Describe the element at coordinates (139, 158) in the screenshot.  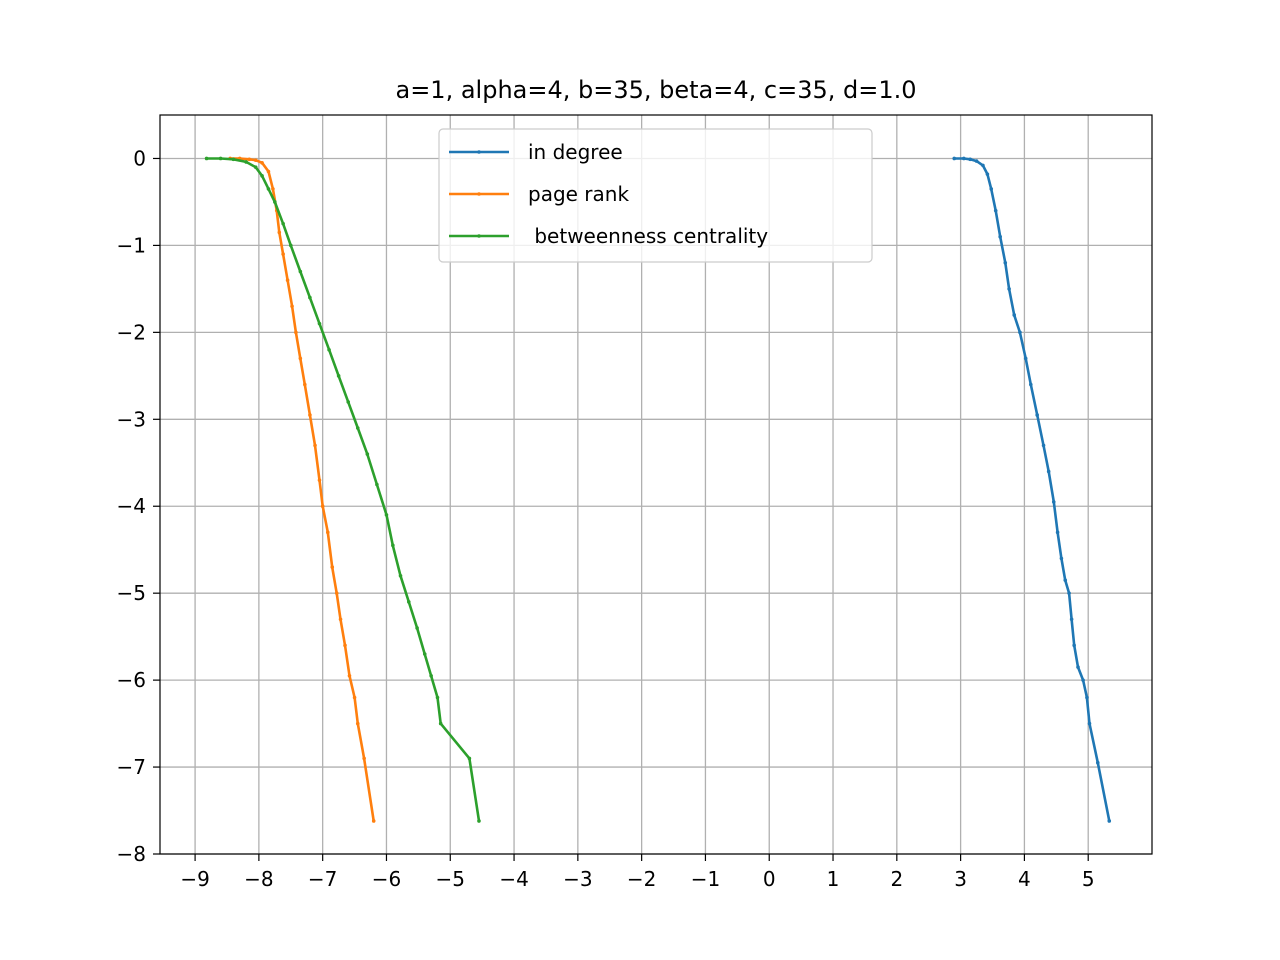
I see `y-tick-label: 0` at that location.